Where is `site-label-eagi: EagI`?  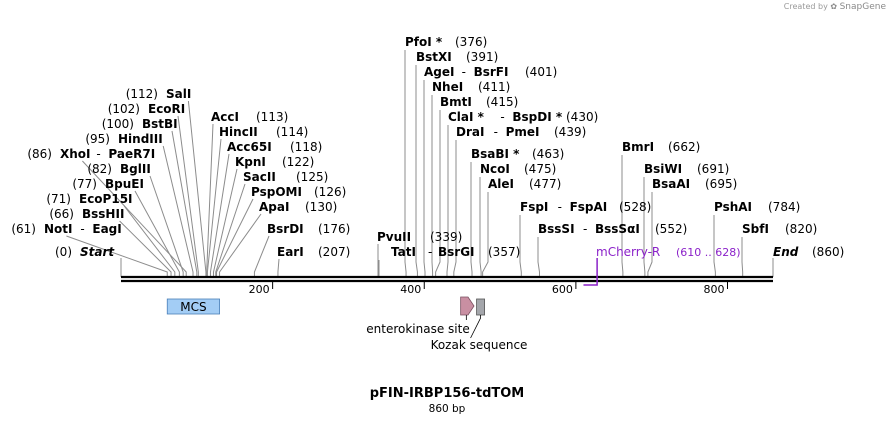
site-label-eagi: EagI is located at coordinates (106, 229).